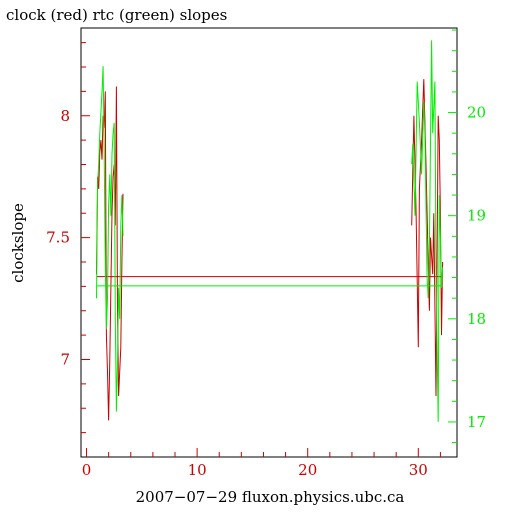 This screenshot has height=512, width=512. Describe the element at coordinates (87, 470) in the screenshot. I see `x-tick-label: 0` at that location.